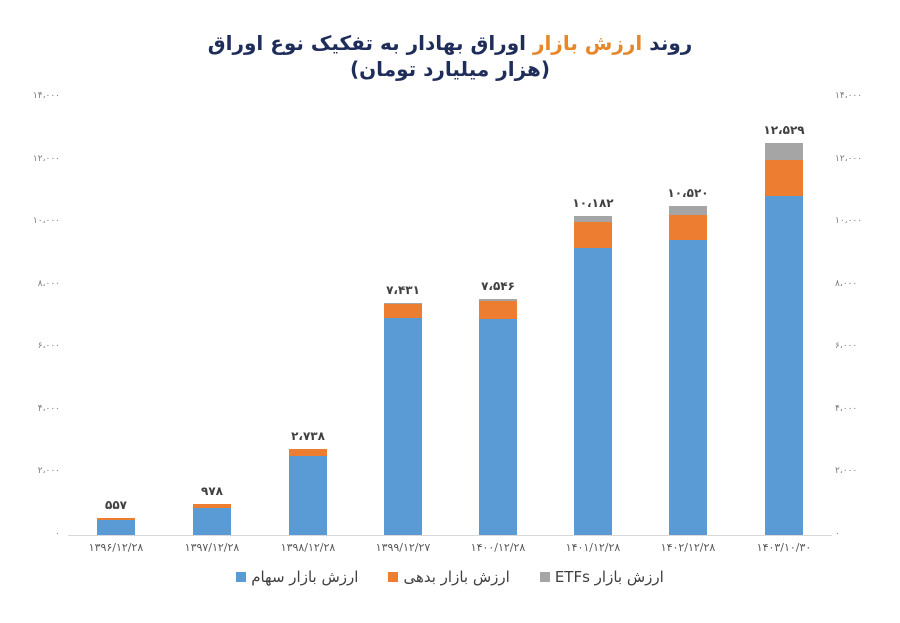 This screenshot has height=623, width=900. Describe the element at coordinates (587, 43) in the screenshot. I see `title-highlight: ارزش بازار` at that location.